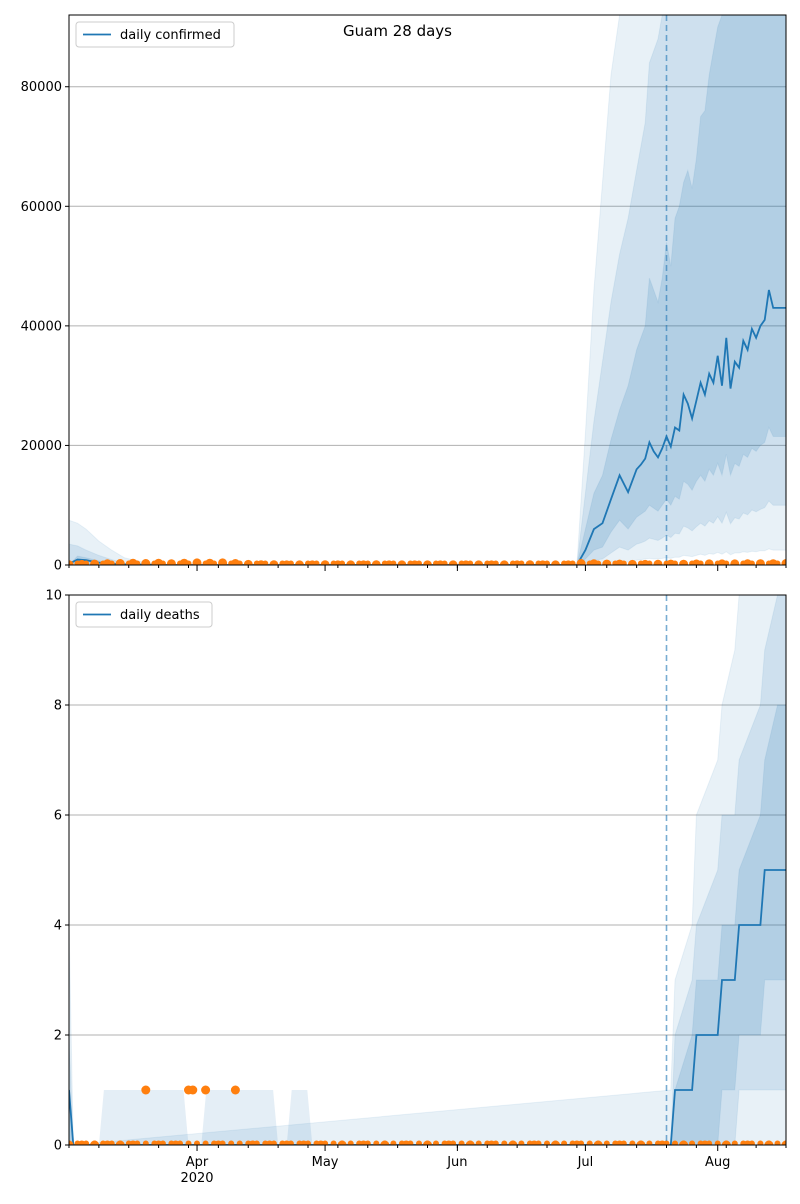 The height and width of the screenshot is (1204, 800). I want to click on x-tick-label: Jun, so click(456, 1162).